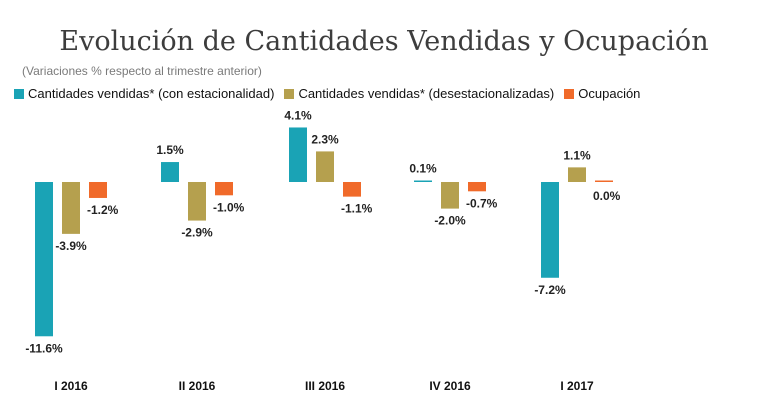 The image size is (768, 415). I want to click on data-label-3-4: -0.7%, so click(482, 203).